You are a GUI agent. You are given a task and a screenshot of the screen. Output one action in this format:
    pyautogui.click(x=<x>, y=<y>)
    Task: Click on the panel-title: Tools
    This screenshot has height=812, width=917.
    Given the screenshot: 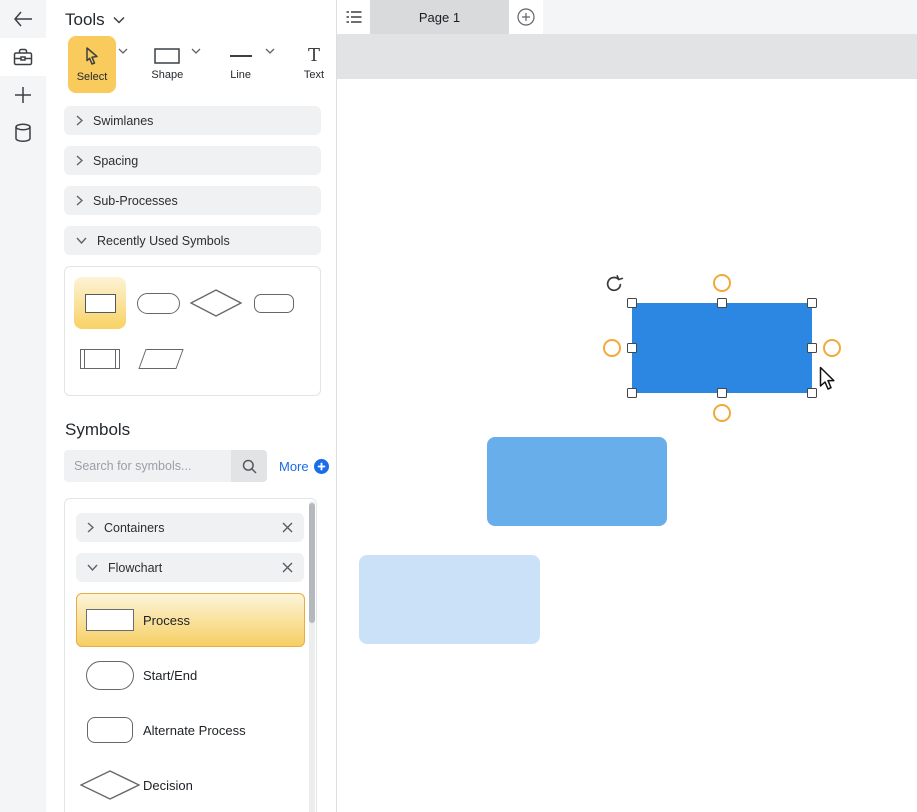 What is the action you would take?
    pyautogui.click(x=85, y=19)
    